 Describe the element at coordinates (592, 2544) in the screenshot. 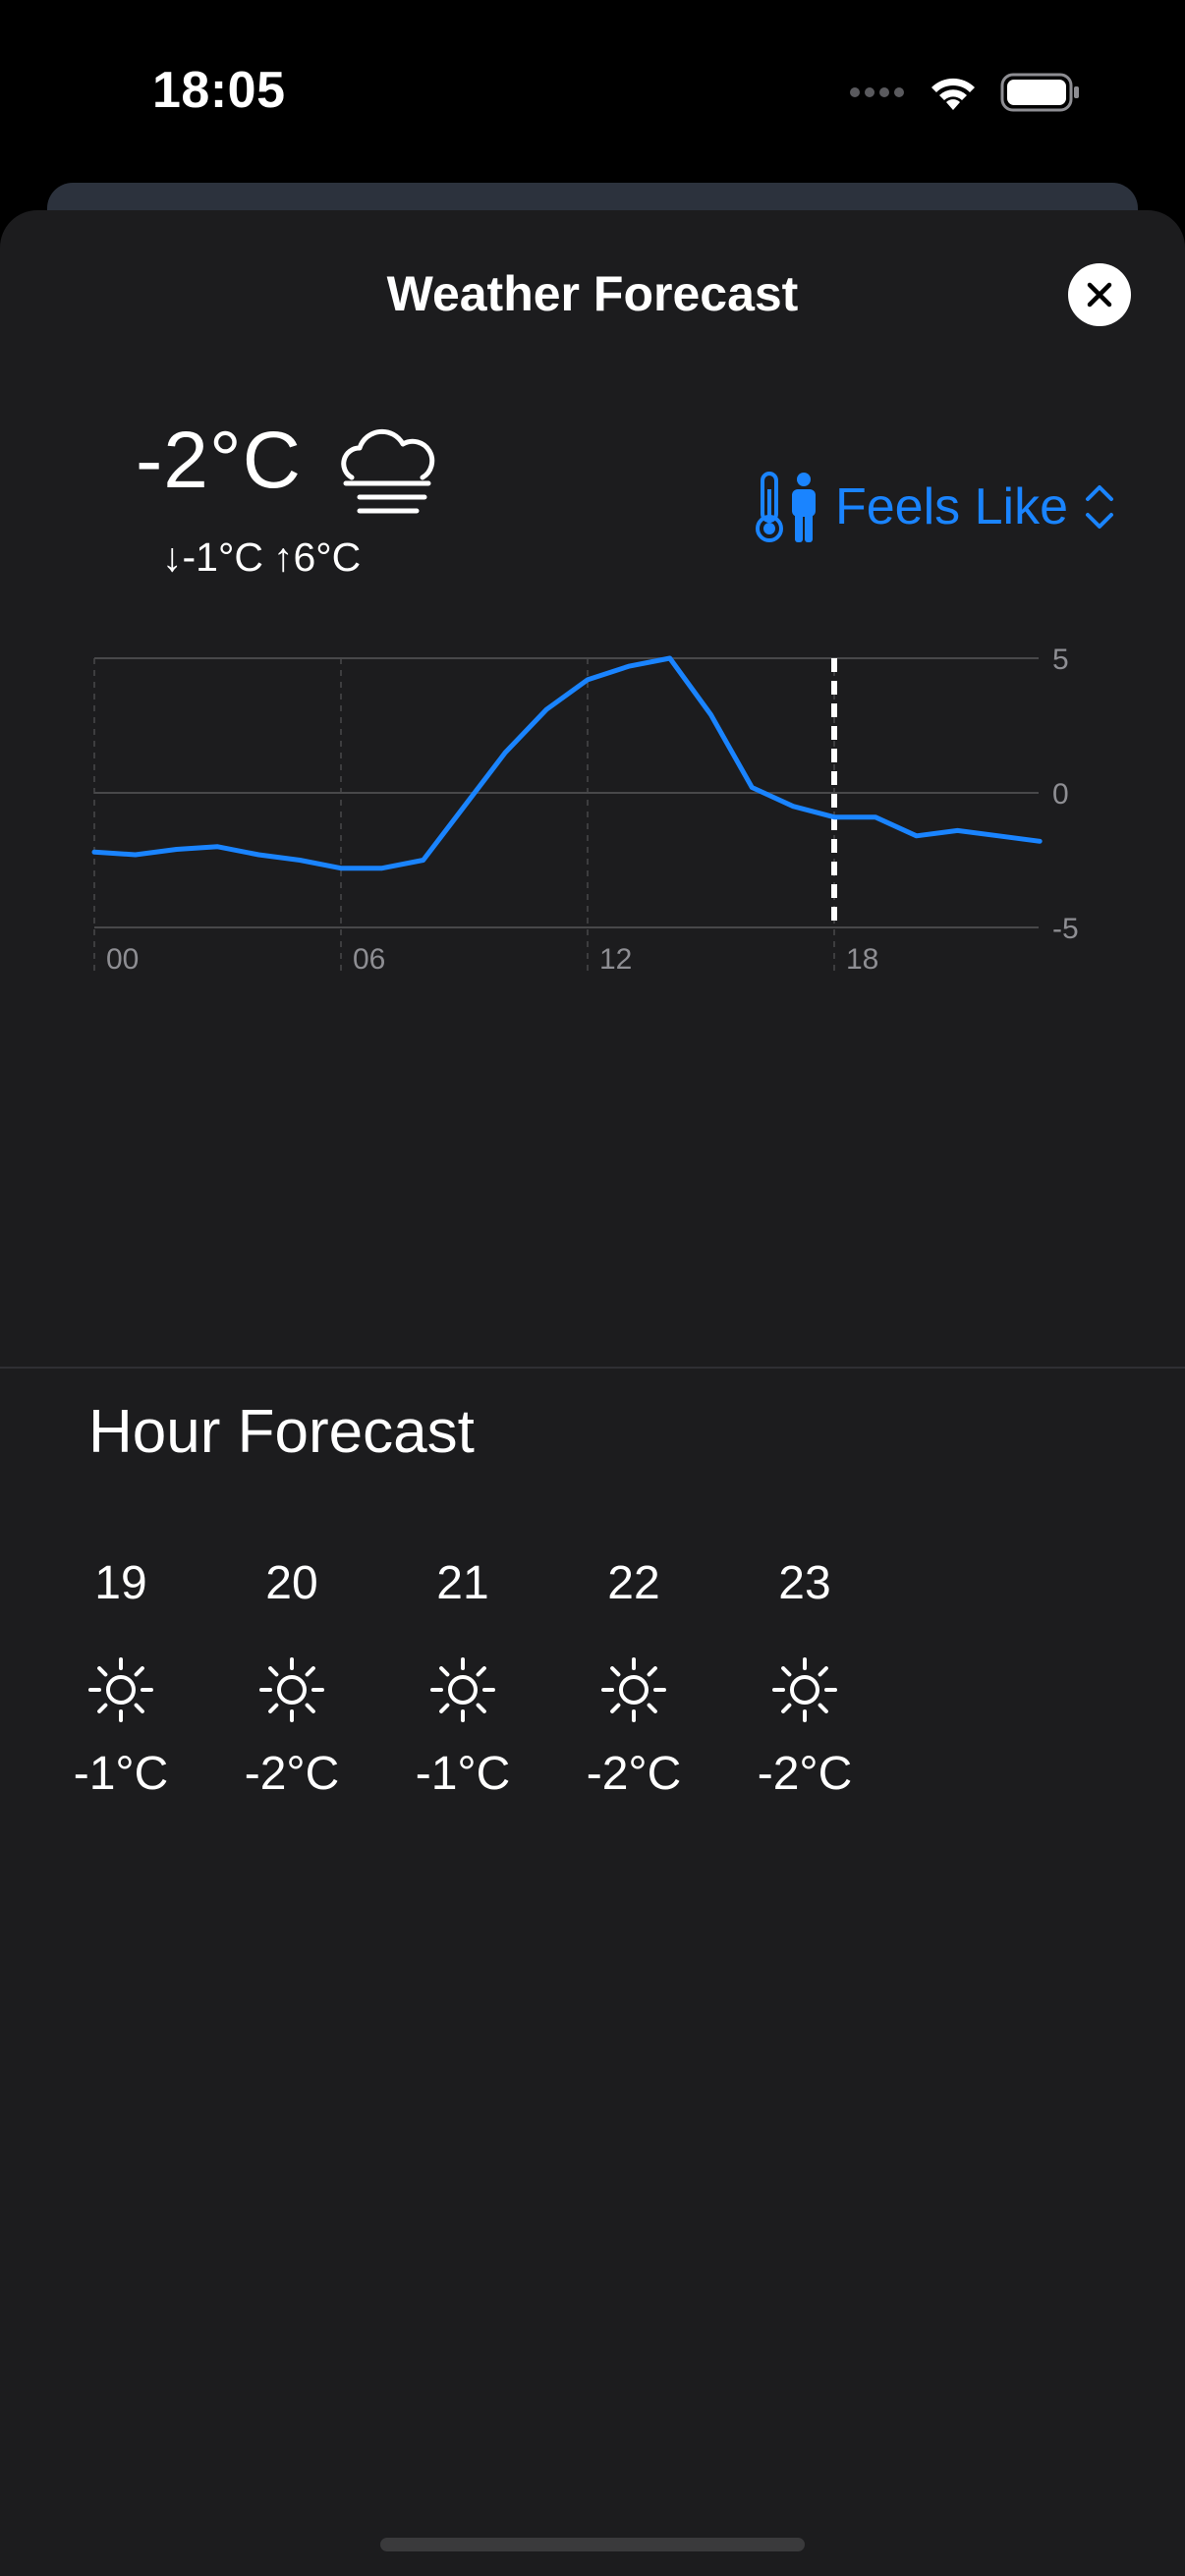

I see `home-indicator` at that location.